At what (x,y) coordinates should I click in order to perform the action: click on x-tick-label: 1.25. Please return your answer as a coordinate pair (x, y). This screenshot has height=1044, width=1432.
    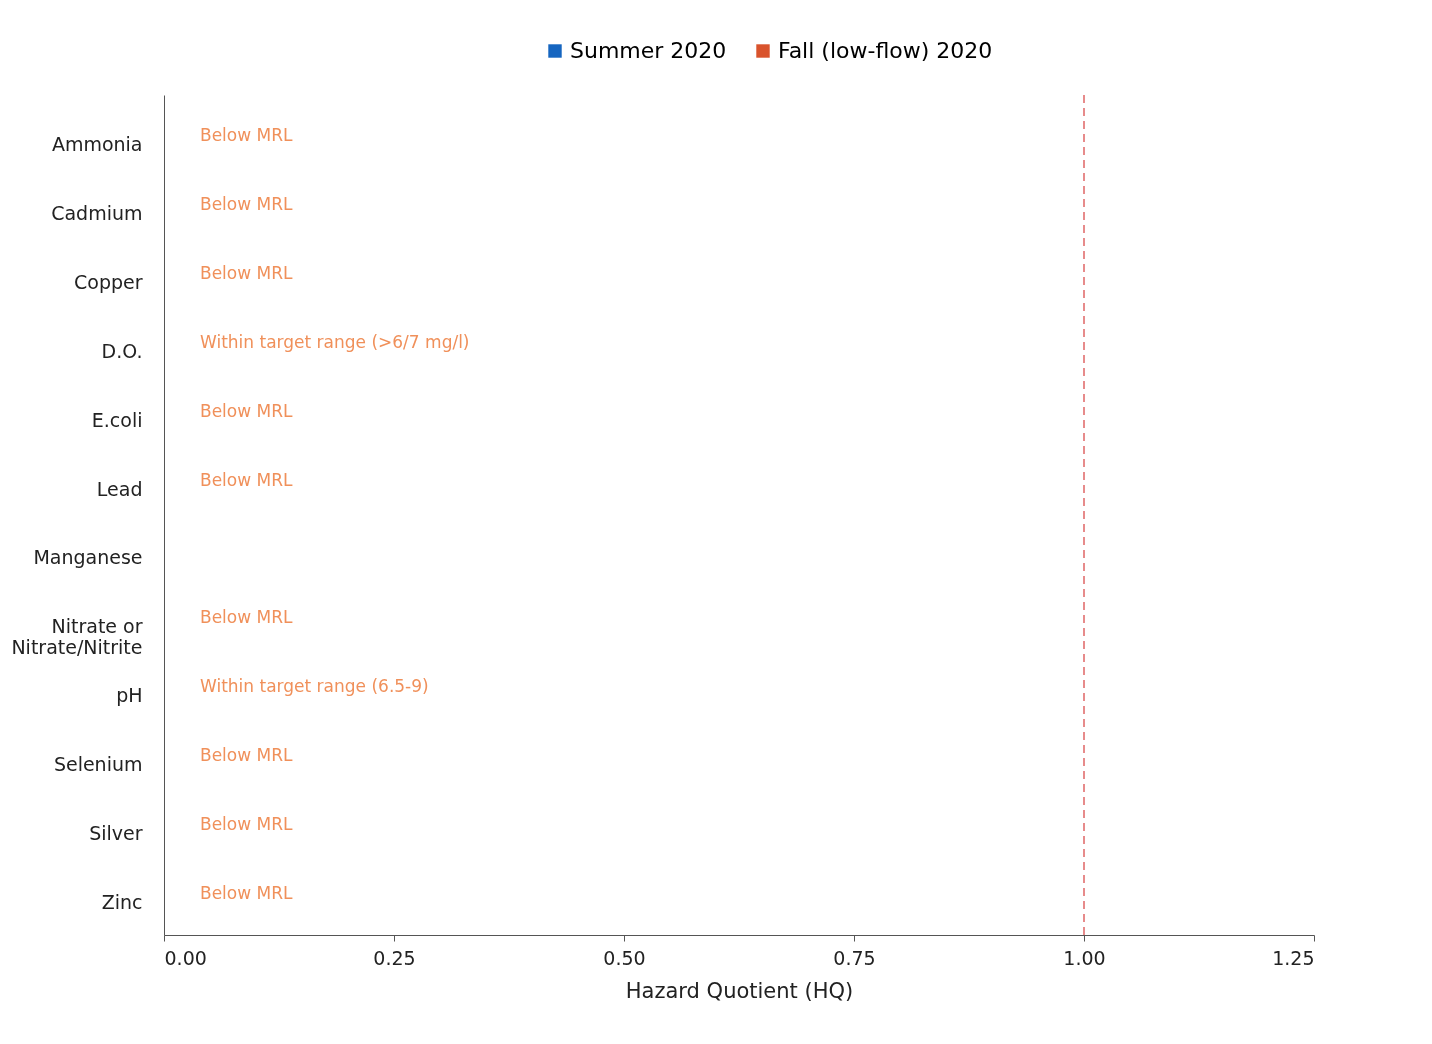
    Looking at the image, I should click on (1293, 957).